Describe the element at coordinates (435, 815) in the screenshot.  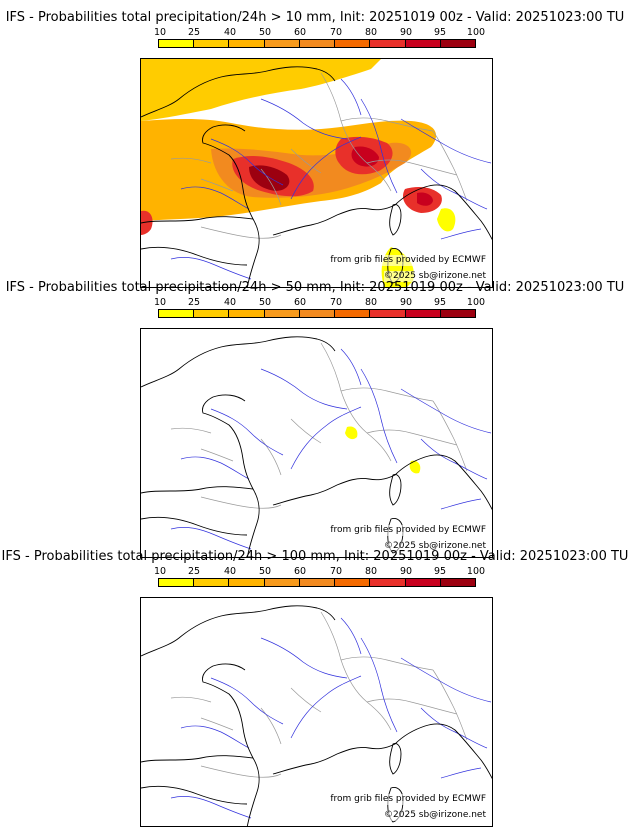
I see `copyright-credit: ©2025 sb@irizone.net` at that location.